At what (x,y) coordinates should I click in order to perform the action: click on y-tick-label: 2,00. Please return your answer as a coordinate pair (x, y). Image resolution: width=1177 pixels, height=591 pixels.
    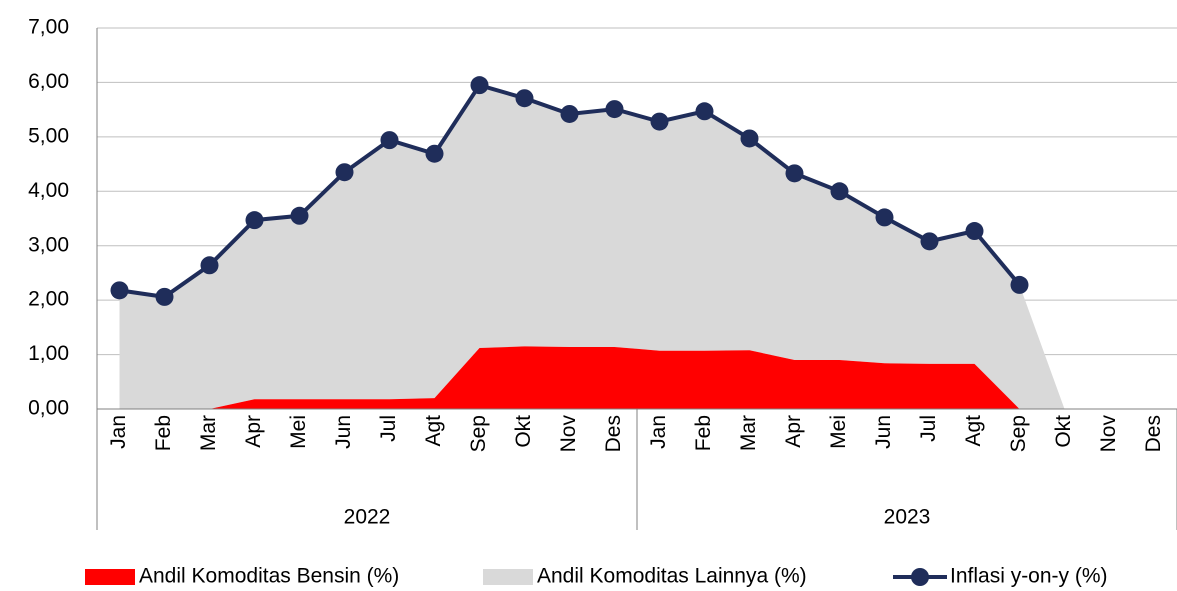
    Looking at the image, I should click on (48, 299).